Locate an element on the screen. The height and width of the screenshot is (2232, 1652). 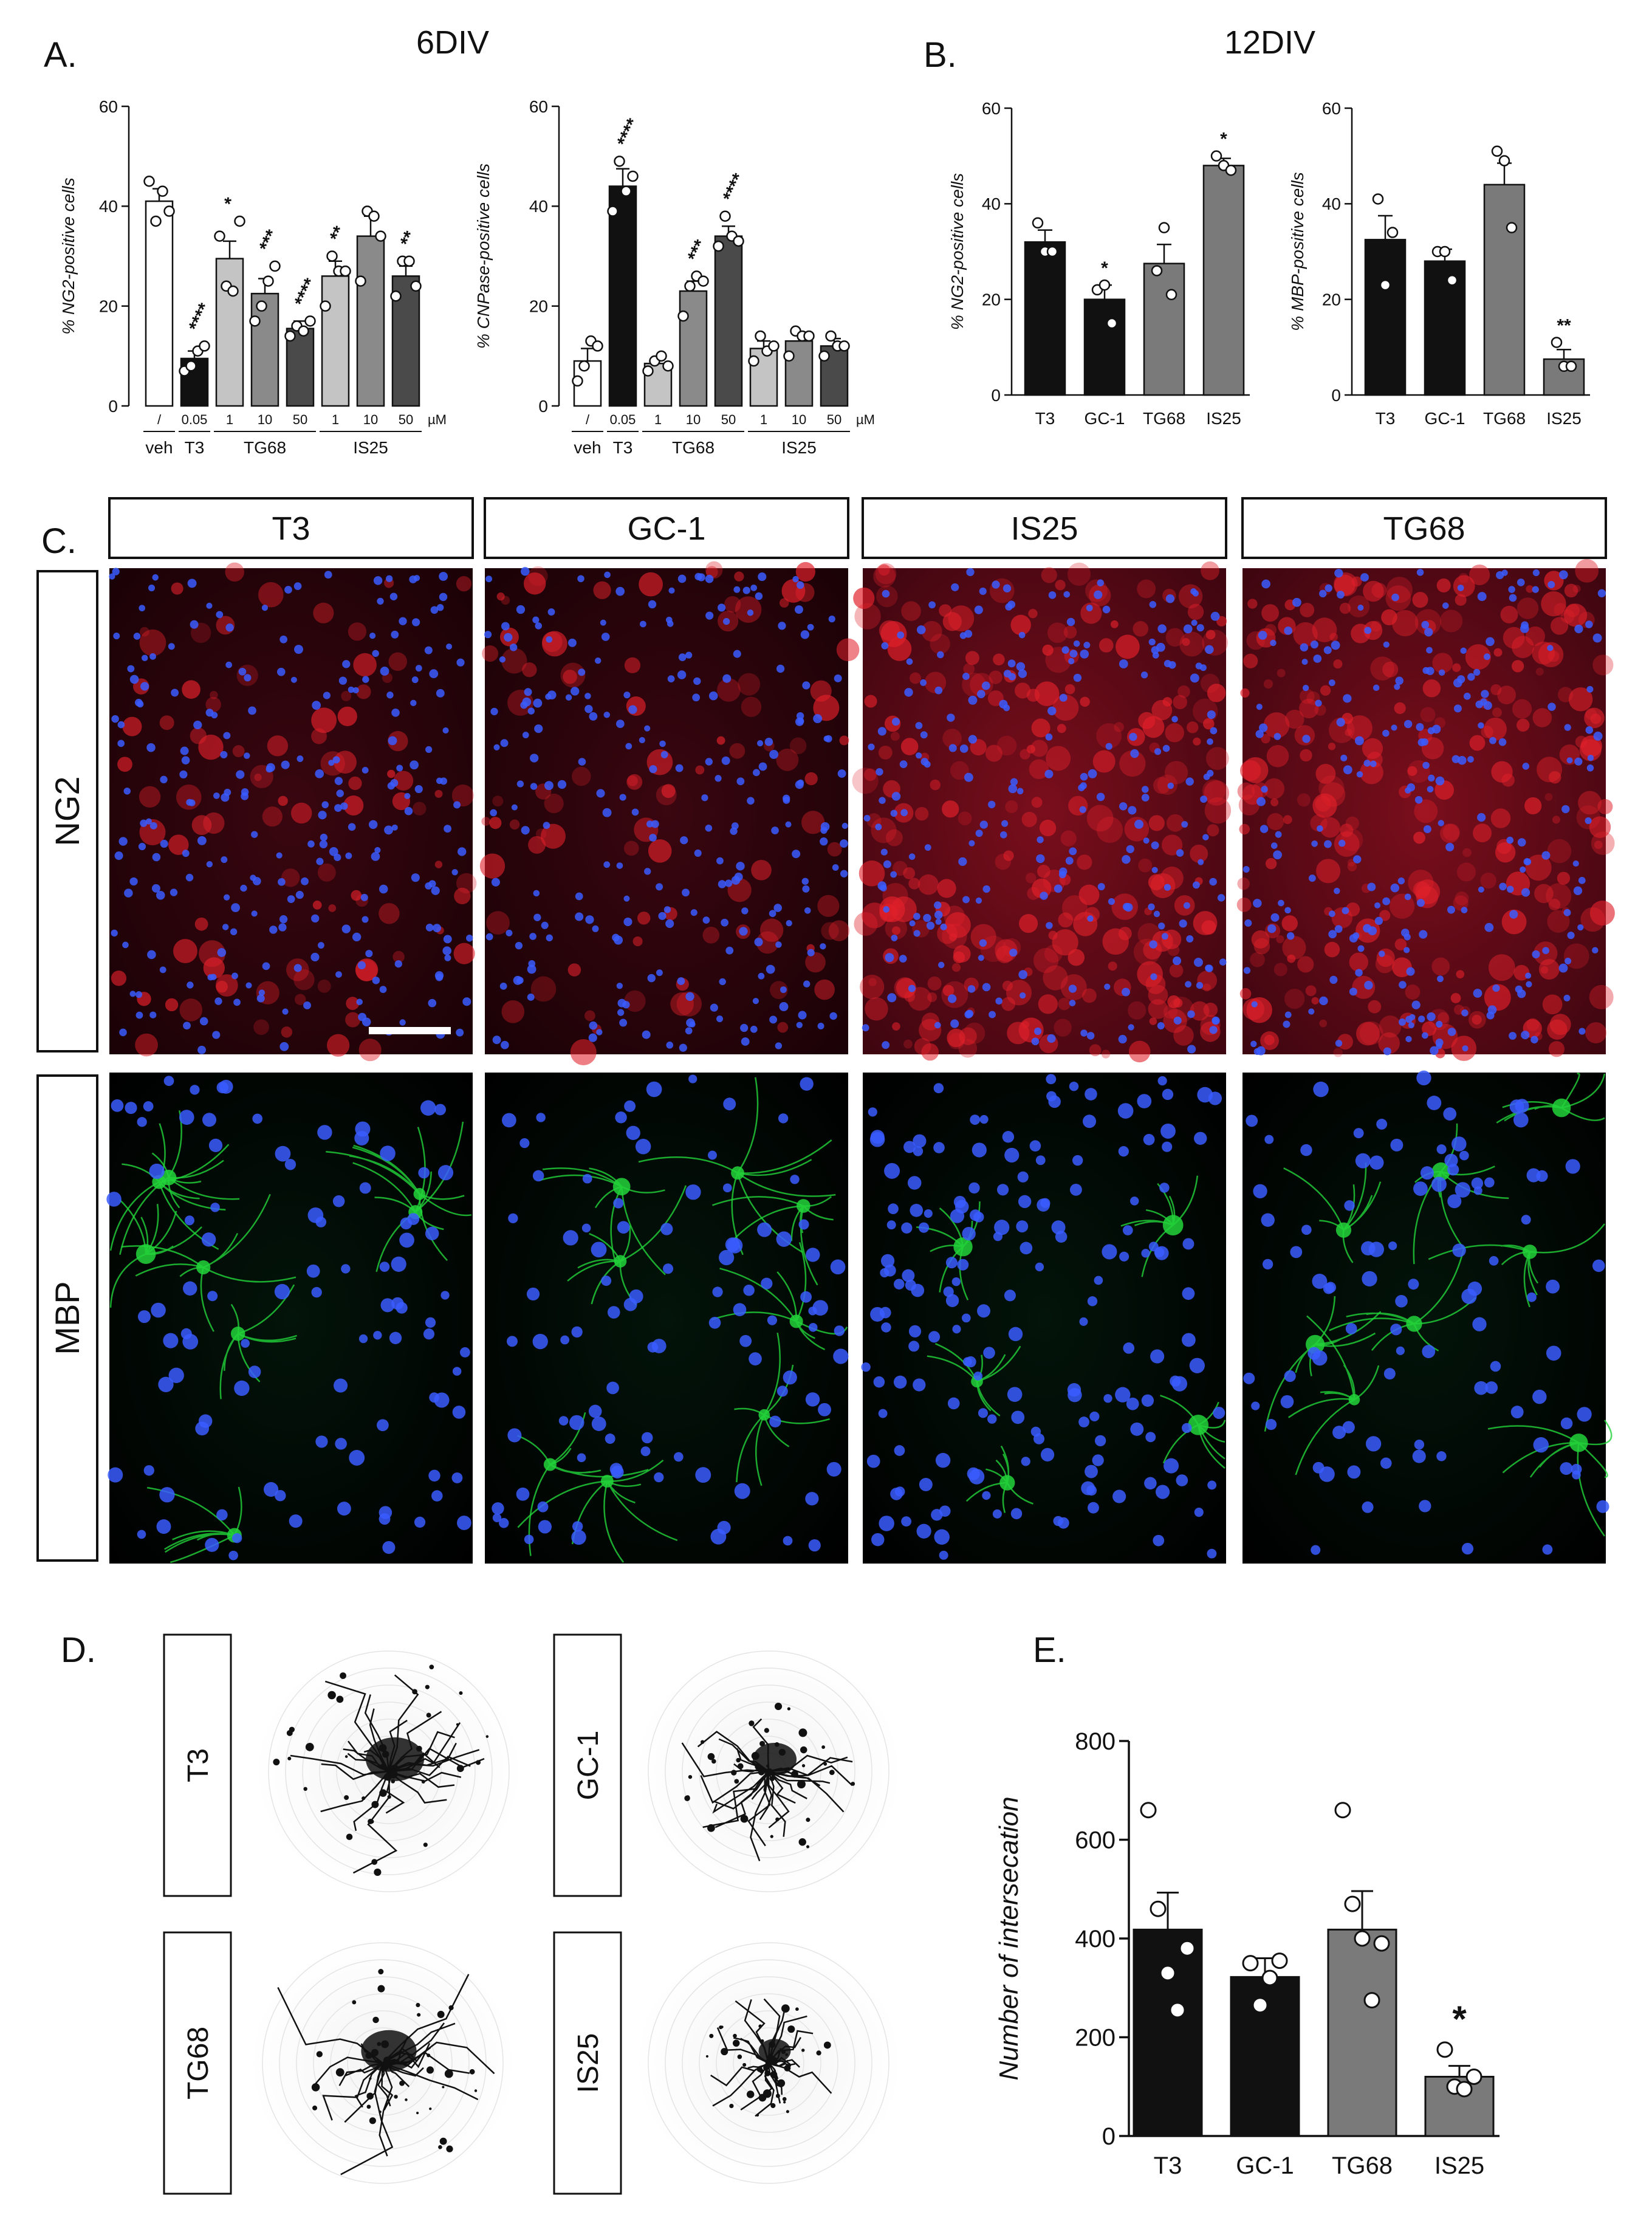
column-header-box is located at coordinates (1424, 528).